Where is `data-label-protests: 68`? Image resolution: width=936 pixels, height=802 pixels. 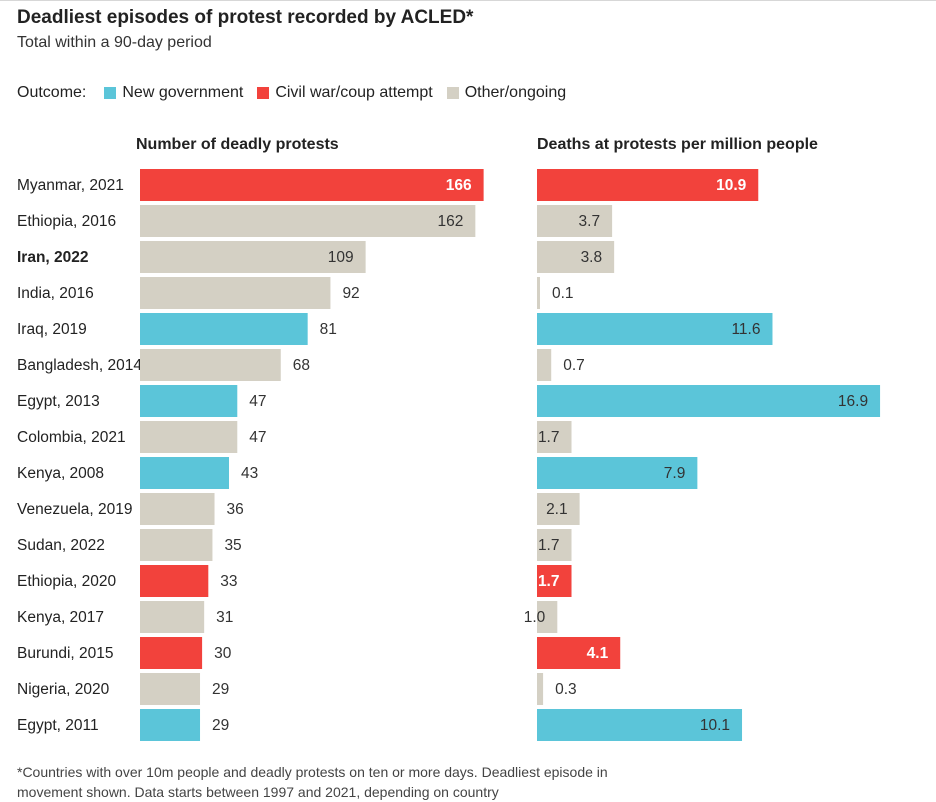
data-label-protests: 68 is located at coordinates (301, 365).